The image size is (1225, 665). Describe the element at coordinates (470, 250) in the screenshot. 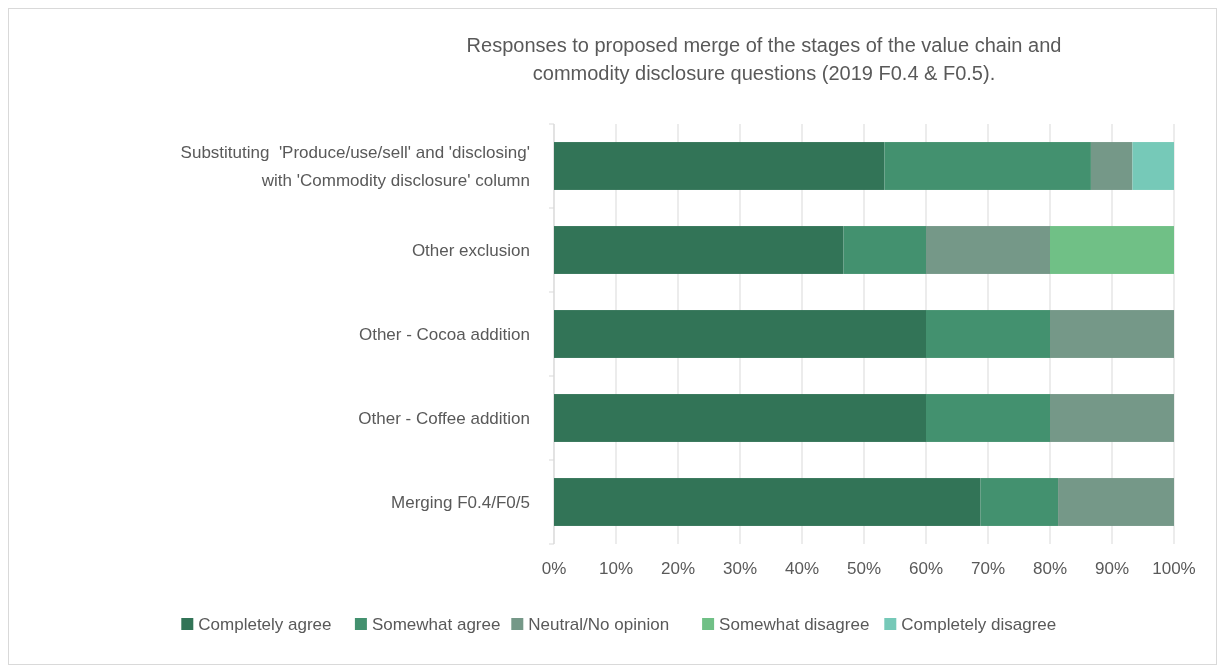

I see `y-tick-label: Other exclusion` at that location.